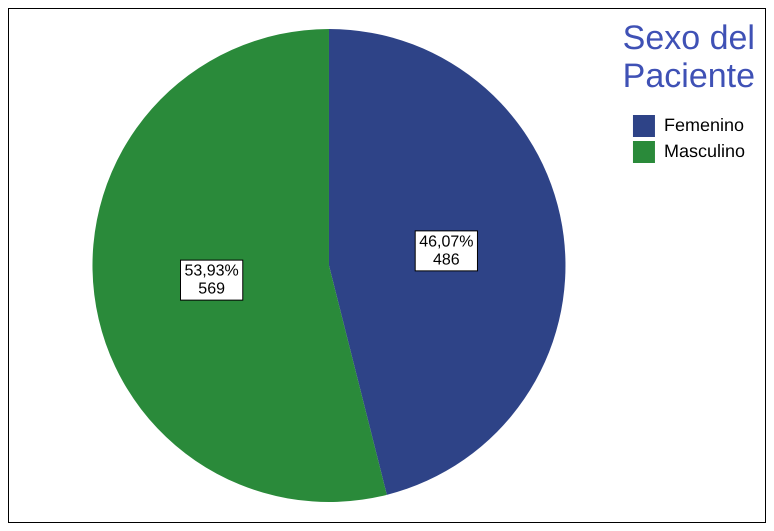 The image size is (774, 531). What do you see at coordinates (446, 250) in the screenshot?
I see `data-label: 46,07% 486` at bounding box center [446, 250].